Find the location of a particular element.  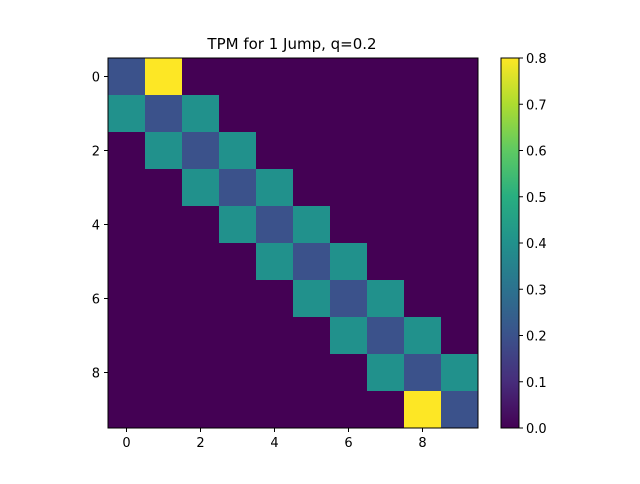

x-tick-label: 4 is located at coordinates (274, 443).